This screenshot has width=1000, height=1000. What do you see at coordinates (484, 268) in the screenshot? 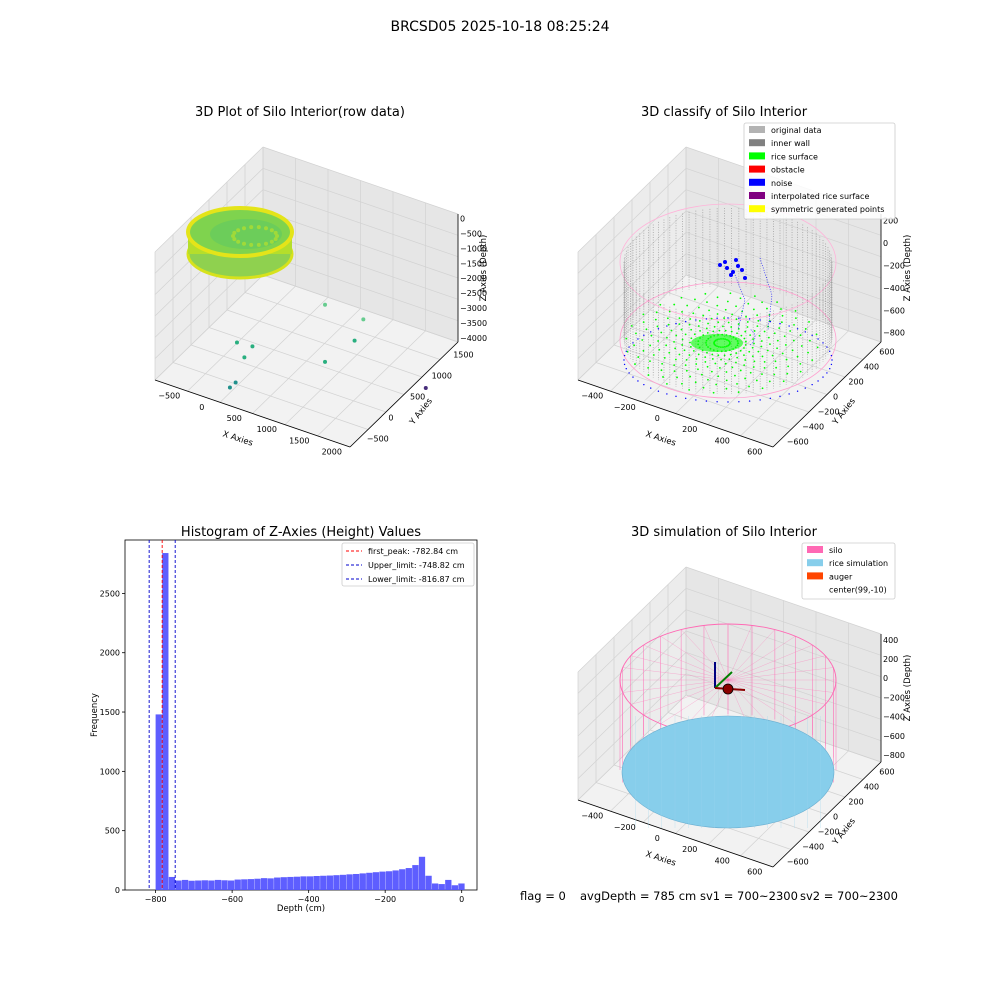
I see `raw-plot-zlabel: Z Axies (Depth)` at bounding box center [484, 268].